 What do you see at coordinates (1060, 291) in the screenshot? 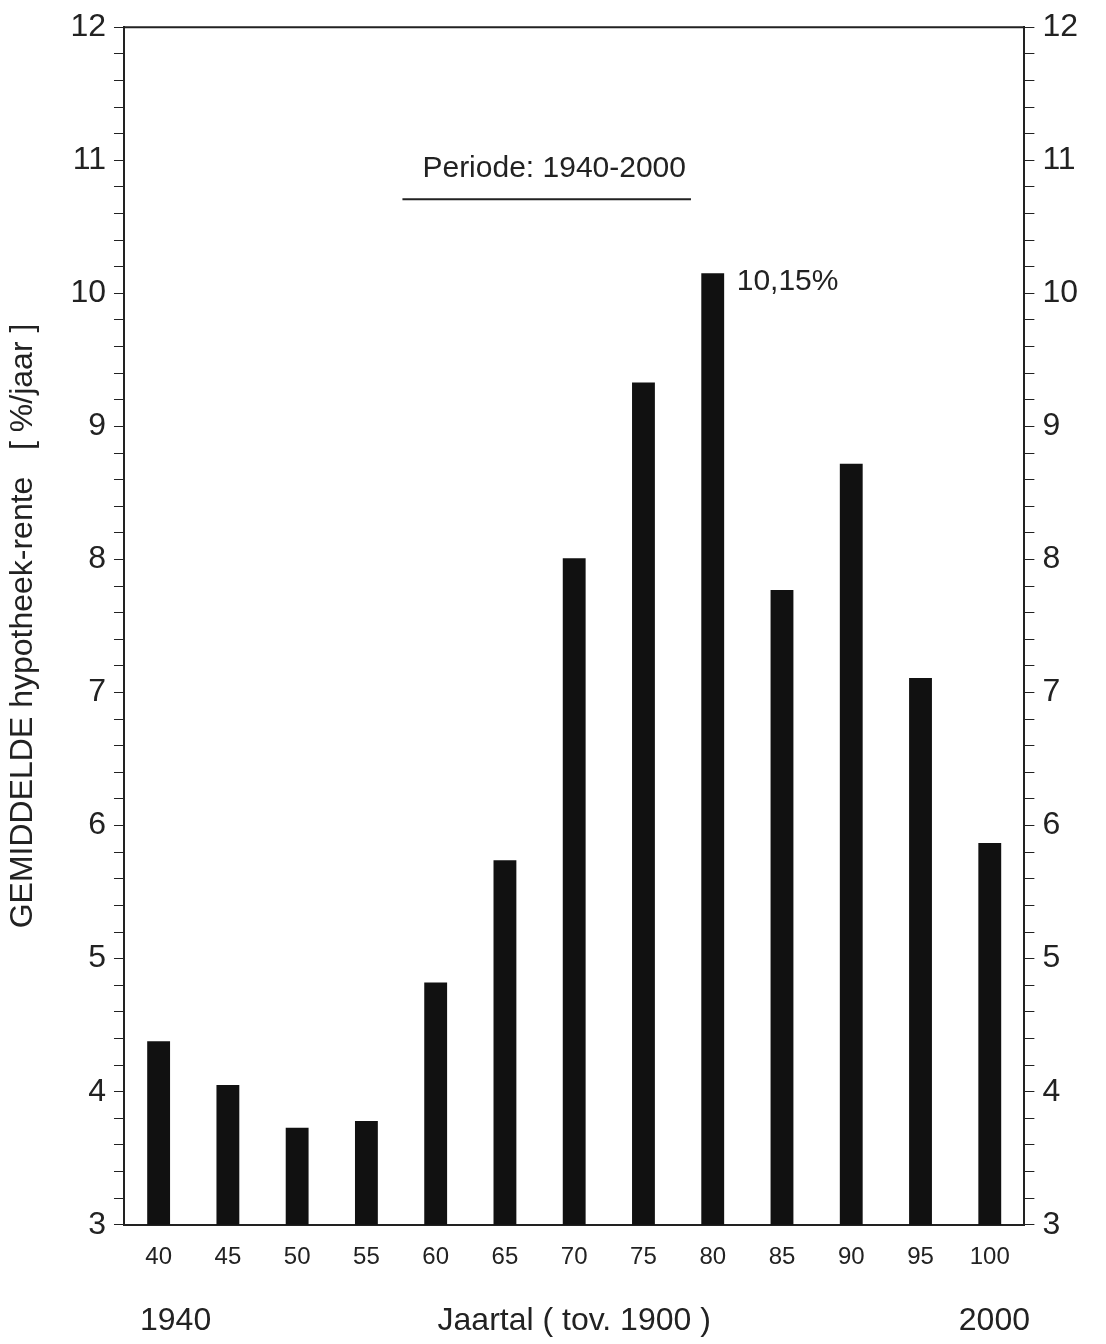
I see `y2-tick-label: 10` at bounding box center [1060, 291].